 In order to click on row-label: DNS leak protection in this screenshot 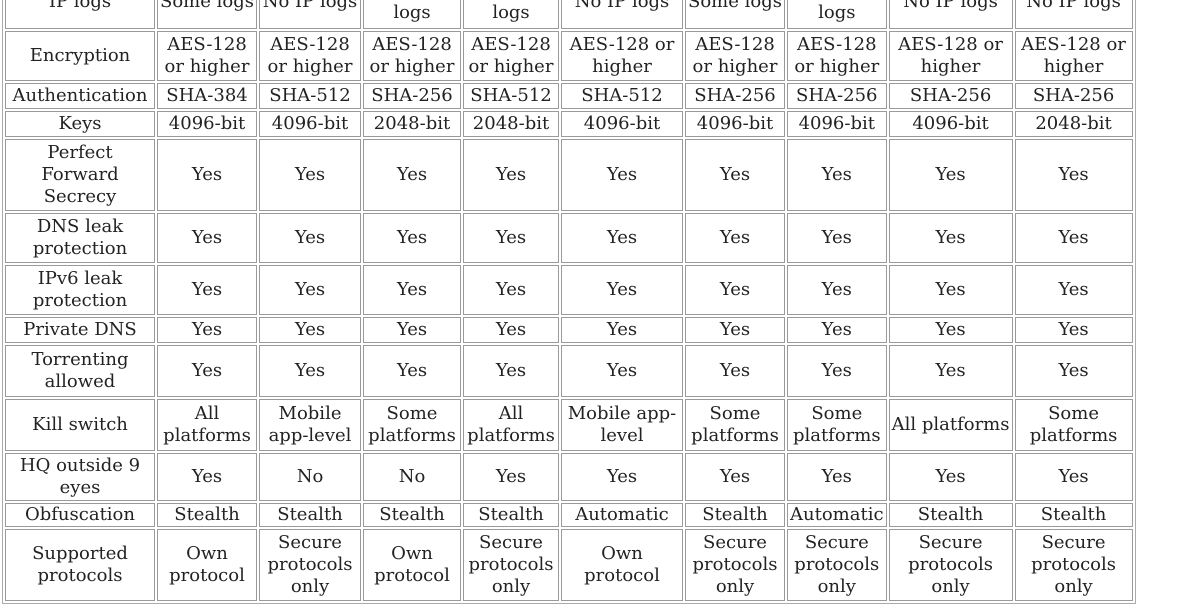, I will do `click(80, 238)`.